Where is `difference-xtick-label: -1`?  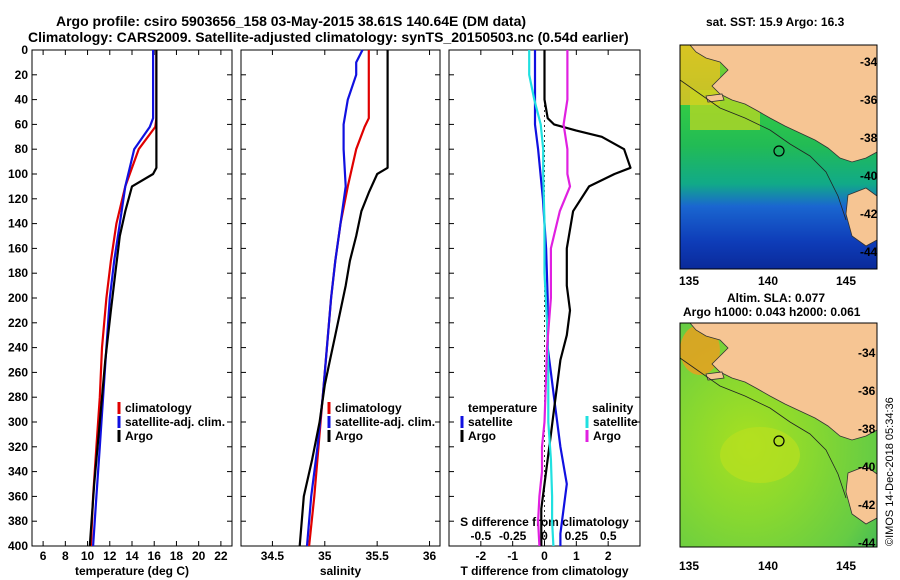
difference-xtick-label: -1 is located at coordinates (512, 556).